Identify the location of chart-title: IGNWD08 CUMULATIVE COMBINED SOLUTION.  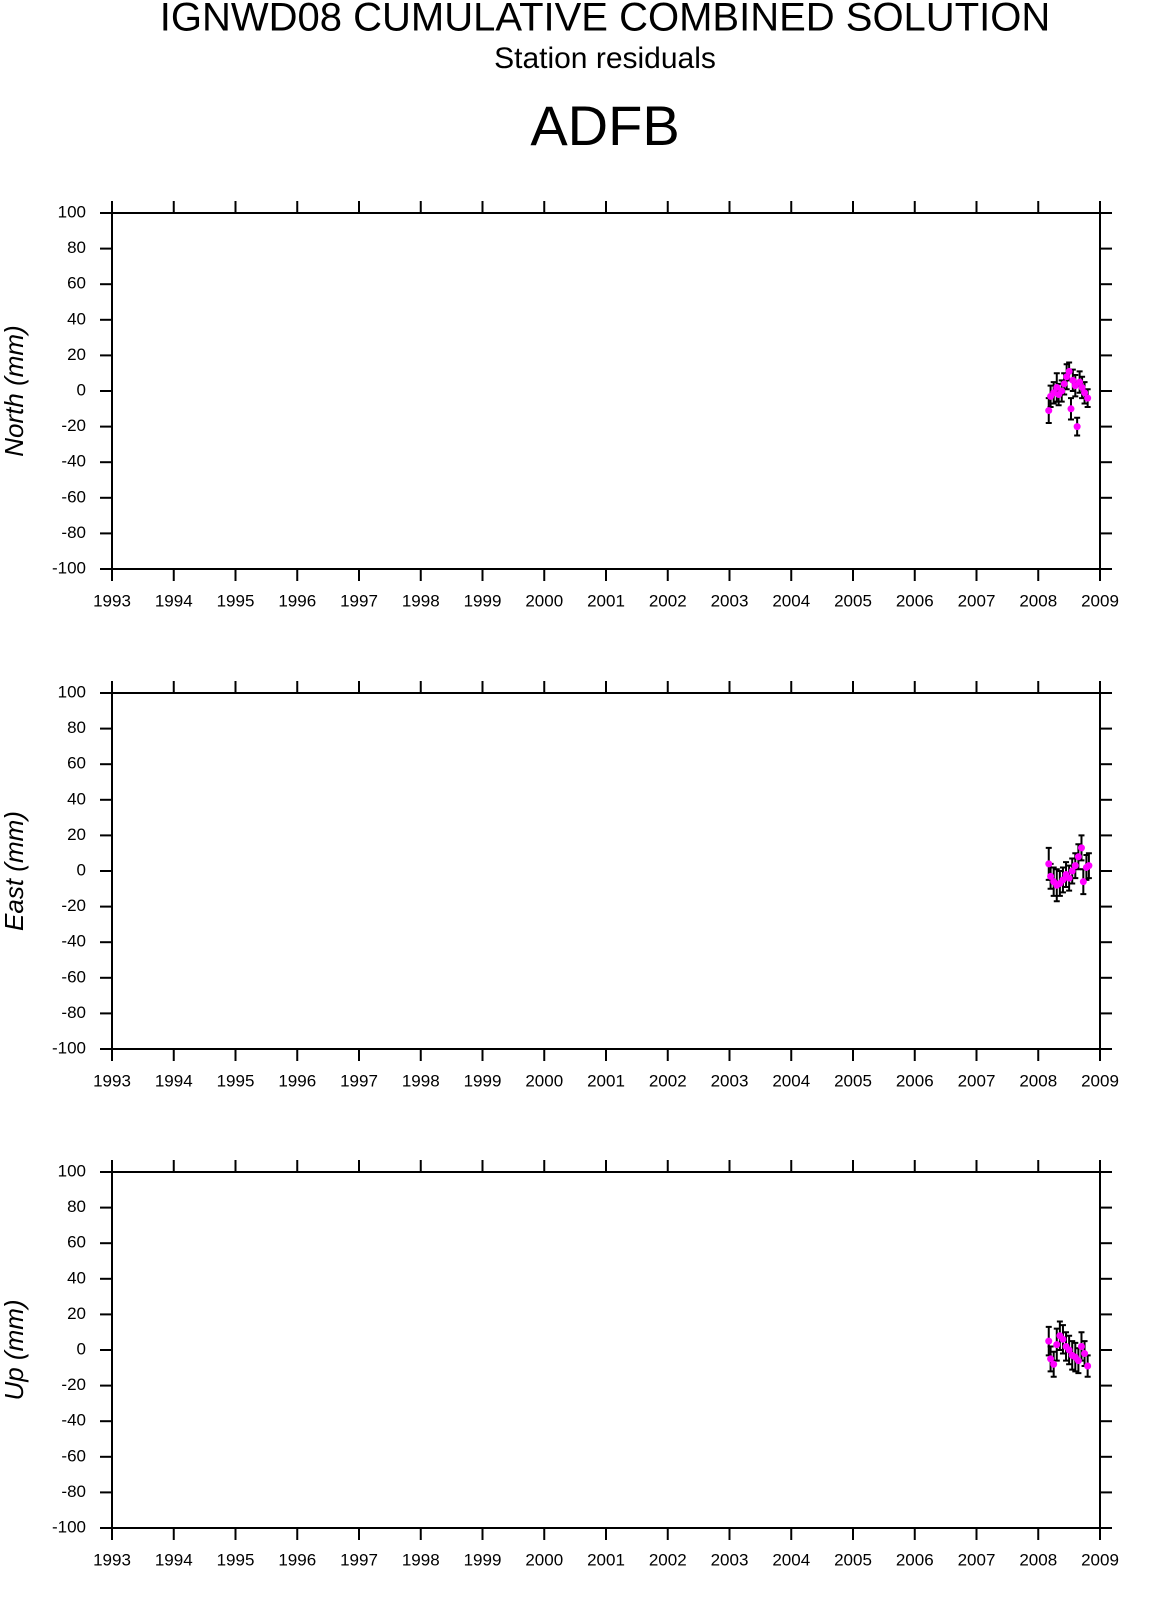
(605, 20).